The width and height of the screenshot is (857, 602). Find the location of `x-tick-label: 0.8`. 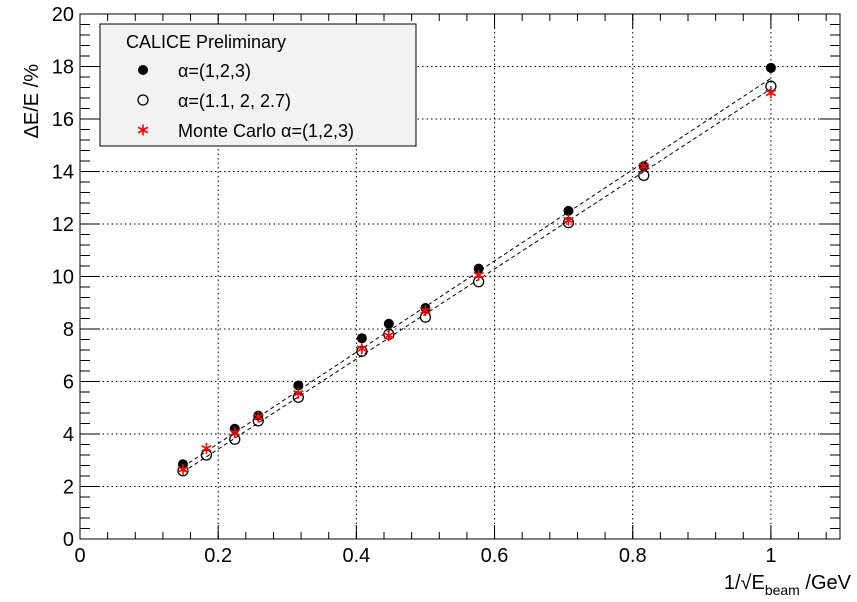

x-tick-label: 0.8 is located at coordinates (633, 556).